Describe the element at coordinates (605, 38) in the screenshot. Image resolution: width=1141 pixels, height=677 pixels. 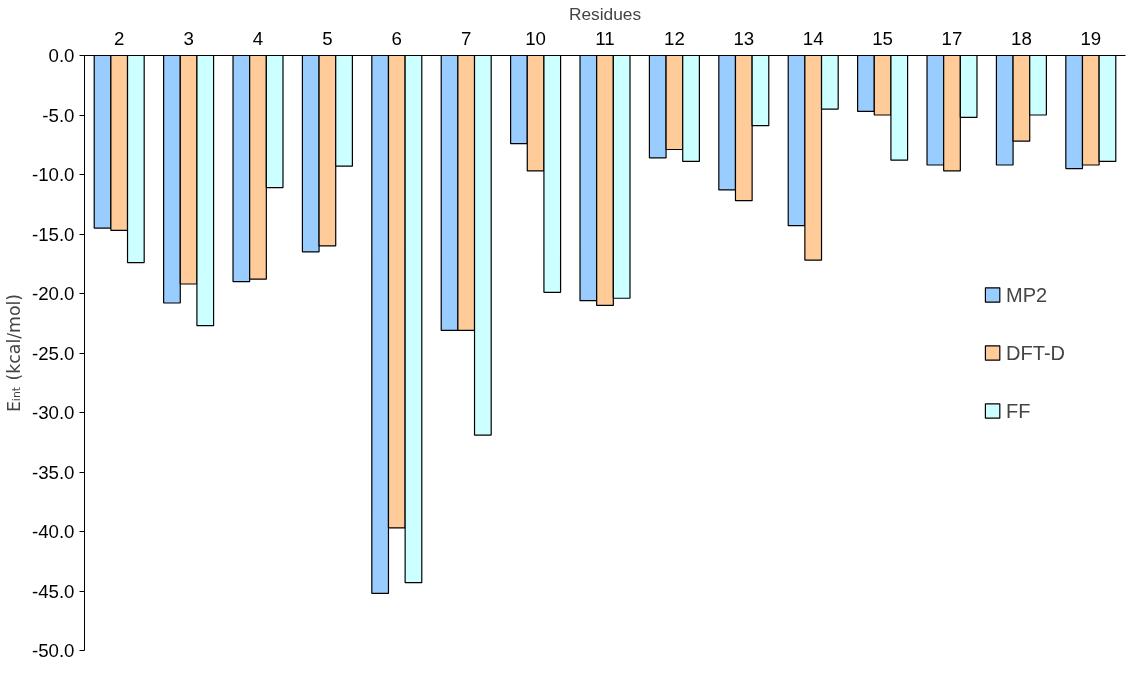
I see `x-tick-label: 11` at that location.